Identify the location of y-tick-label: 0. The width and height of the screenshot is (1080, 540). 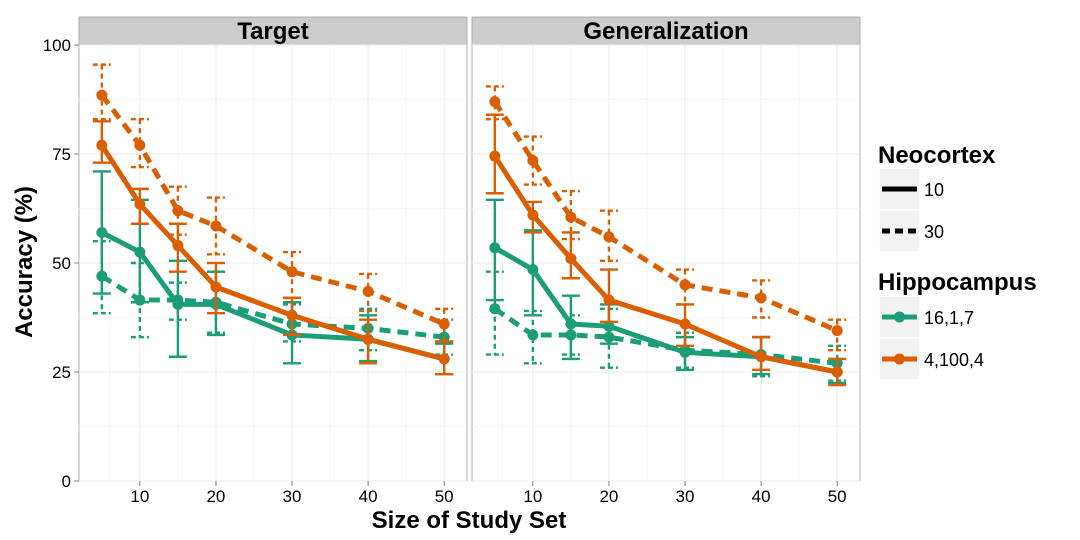
(66, 481).